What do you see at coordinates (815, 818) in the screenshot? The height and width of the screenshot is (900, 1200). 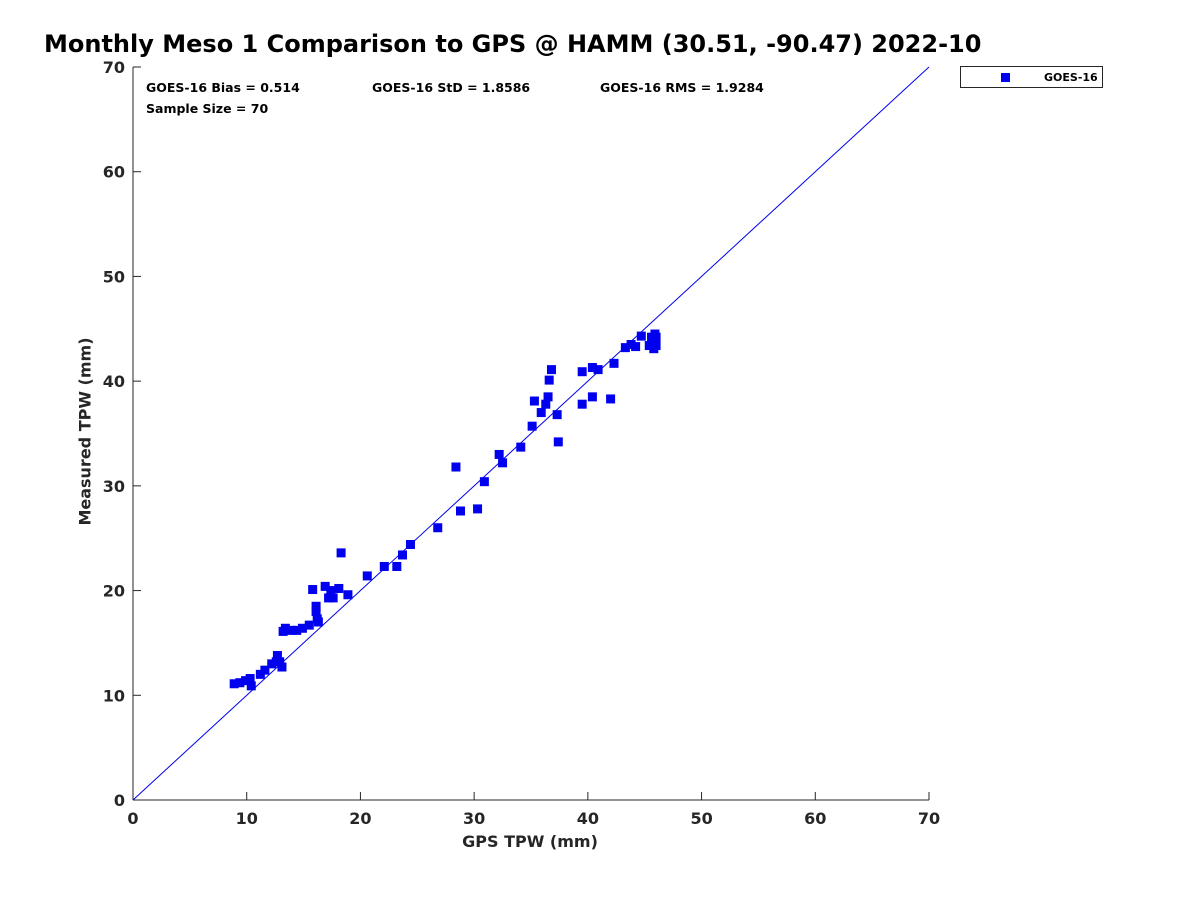 I see `x-tick-label: 60` at bounding box center [815, 818].